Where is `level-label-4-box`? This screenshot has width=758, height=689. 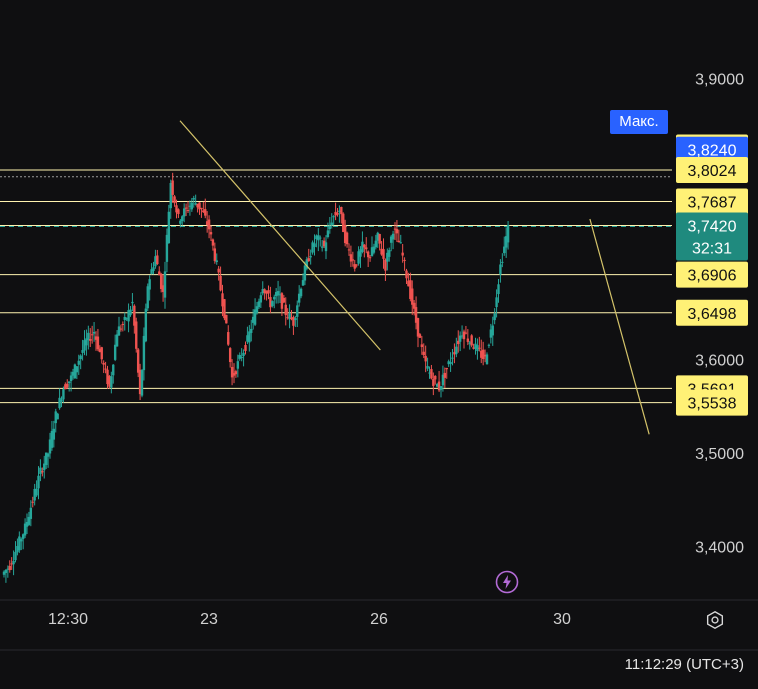
level-label-4-box is located at coordinates (712, 312).